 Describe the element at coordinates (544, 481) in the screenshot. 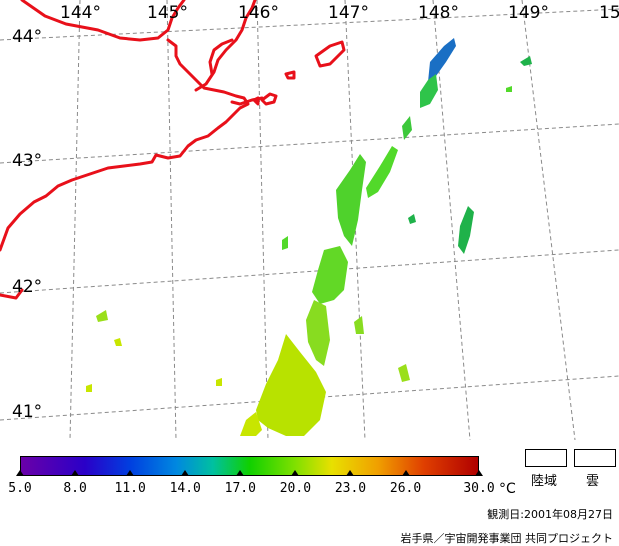

I see `land-legend-label: 陸域` at that location.